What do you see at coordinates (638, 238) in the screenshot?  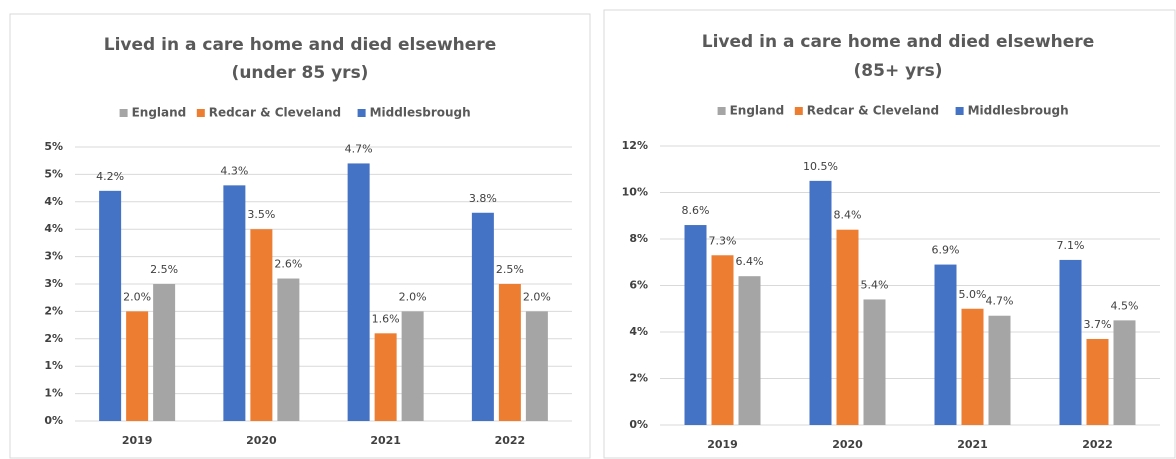 I see `y-tick-label: 8%` at bounding box center [638, 238].